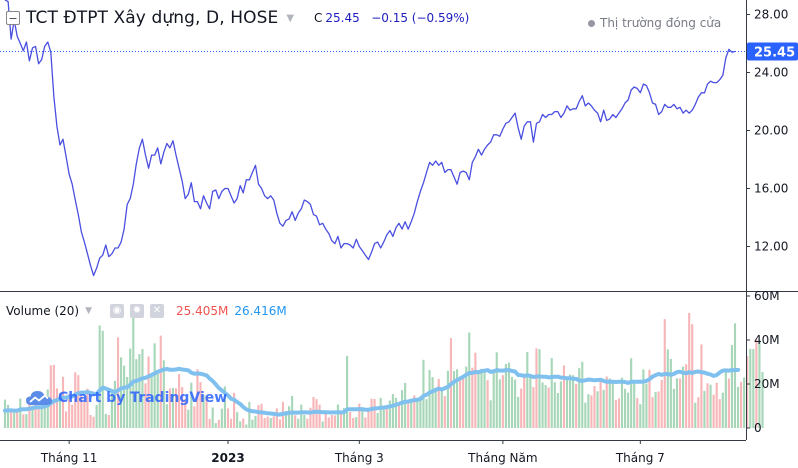  I want to click on volume-tick-label: 60M, so click(767, 296).